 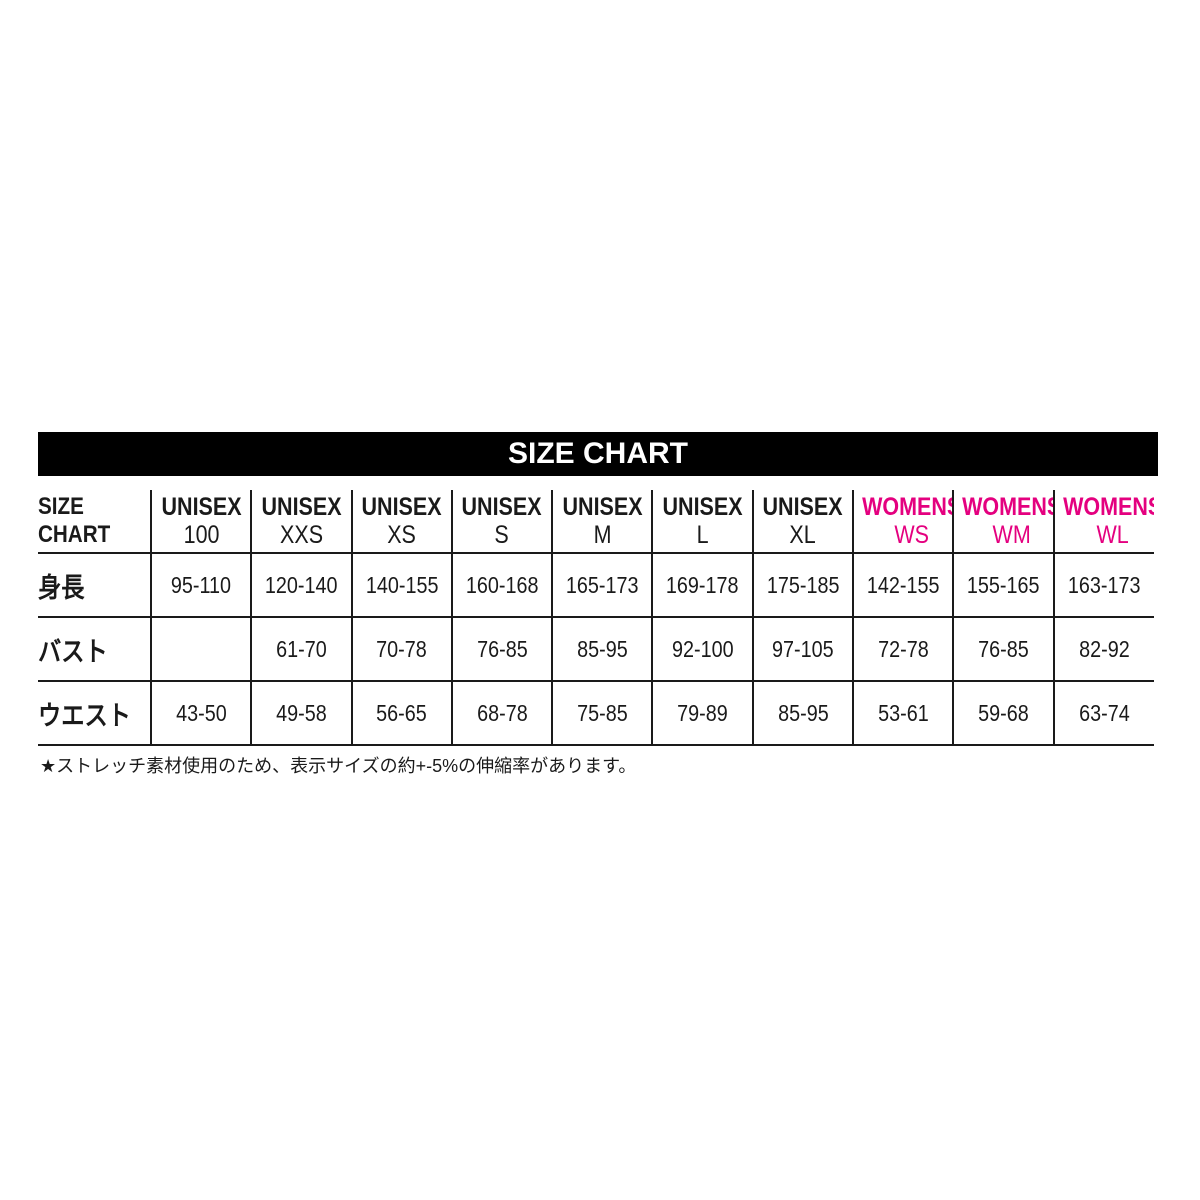 I want to click on column-header: WOMENS WS, so click(x=903, y=521).